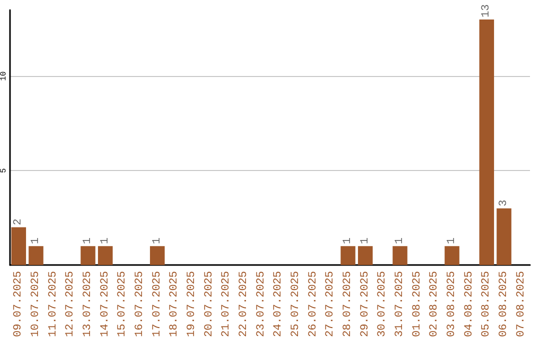  Describe the element at coordinates (452, 304) in the screenshot. I see `x-tick-label: 03.08.2025` at that location.